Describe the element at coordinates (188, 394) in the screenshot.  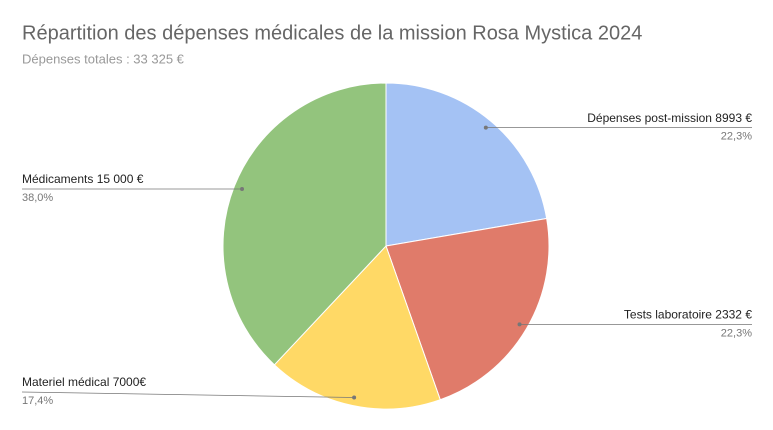
I see `leader-line` at that location.